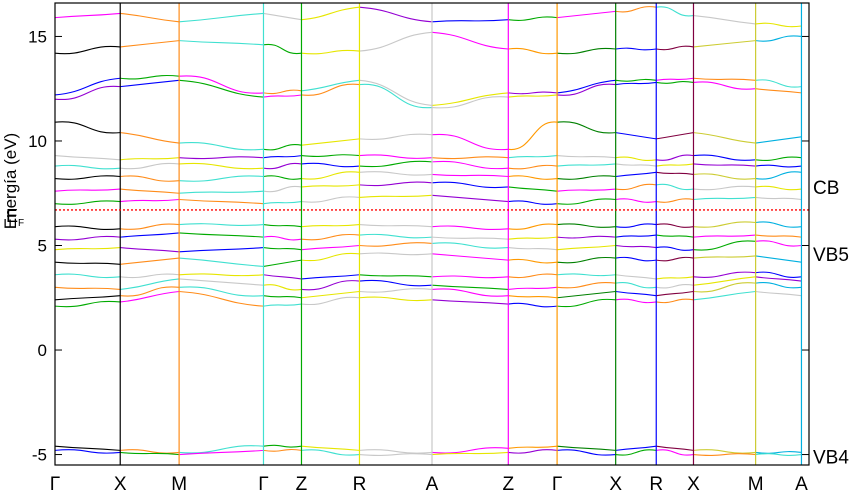  I want to click on y-tick-label: 5, so click(42, 245).